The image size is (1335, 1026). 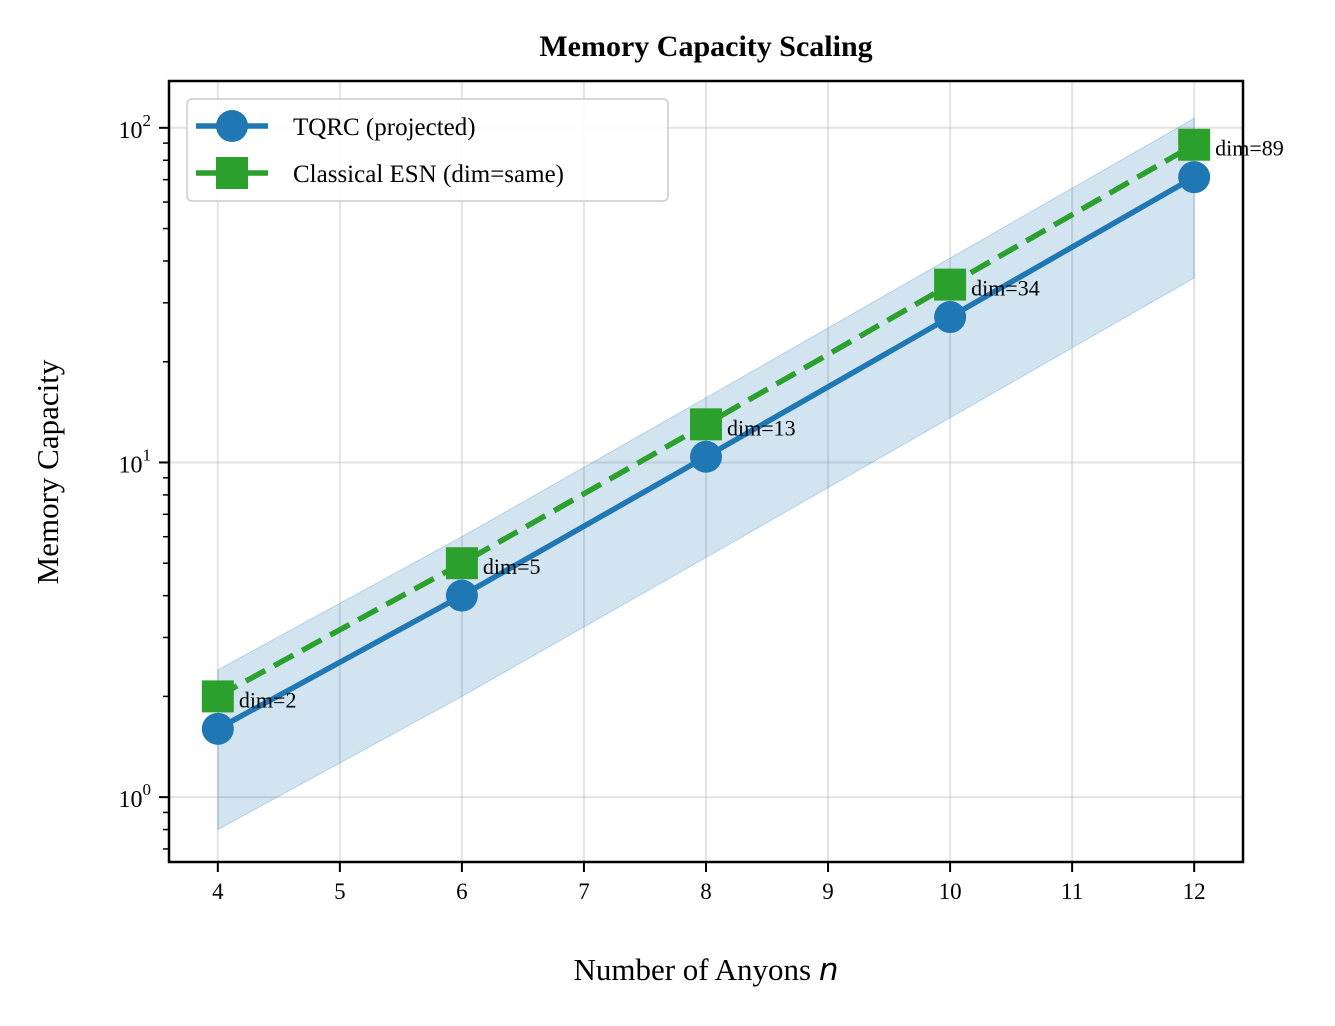 What do you see at coordinates (1005, 288) in the screenshot?
I see `dim-annotation: dim=34` at bounding box center [1005, 288].